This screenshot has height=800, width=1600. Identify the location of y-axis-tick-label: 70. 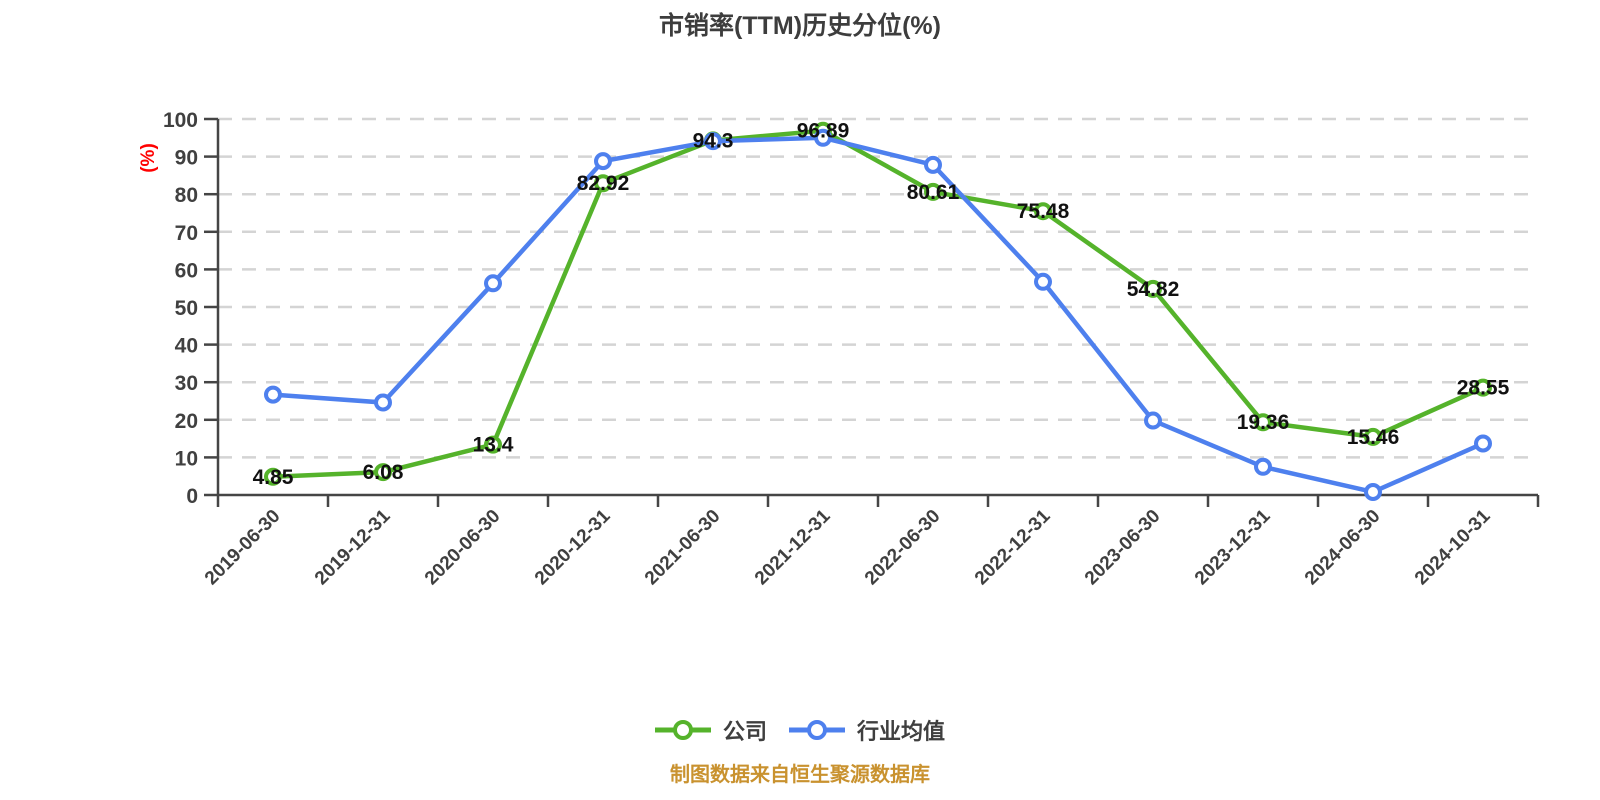
(186, 233).